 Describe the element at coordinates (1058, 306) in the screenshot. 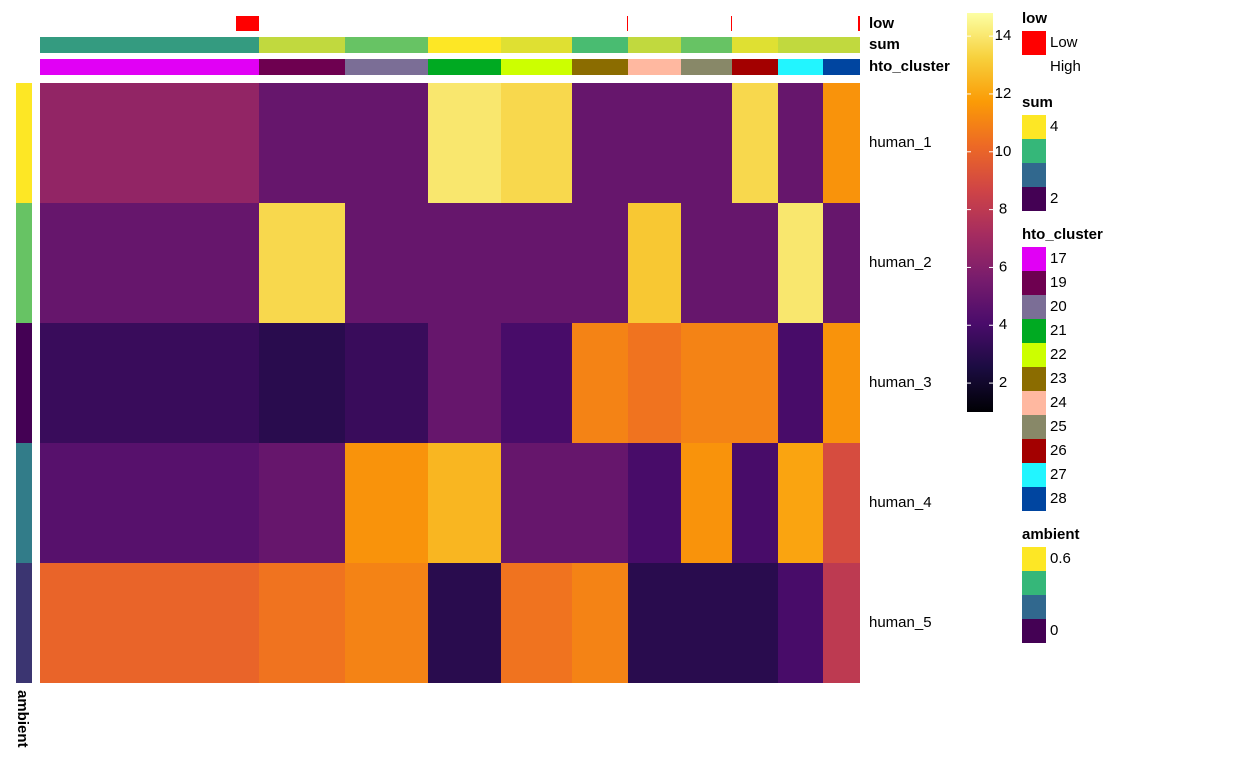

I see `legend-label: 20` at that location.